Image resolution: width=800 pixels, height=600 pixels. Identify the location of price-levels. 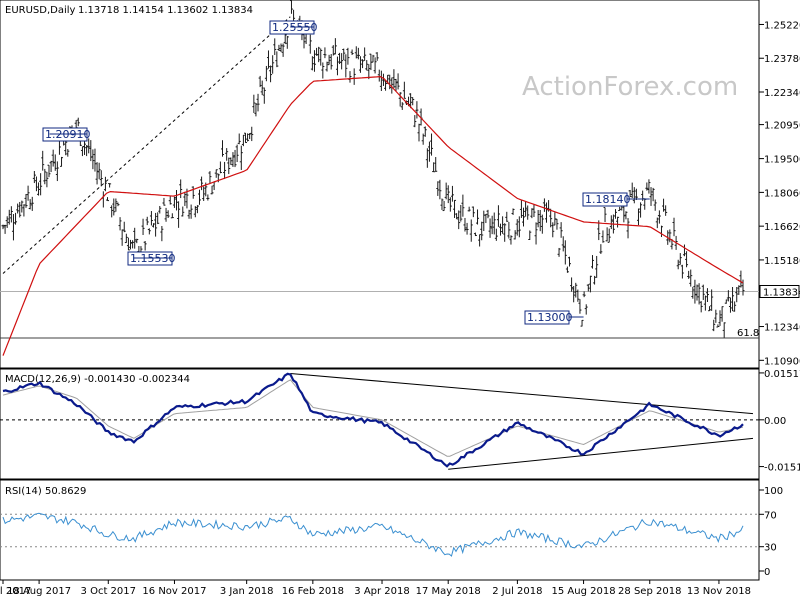
(379, 314).